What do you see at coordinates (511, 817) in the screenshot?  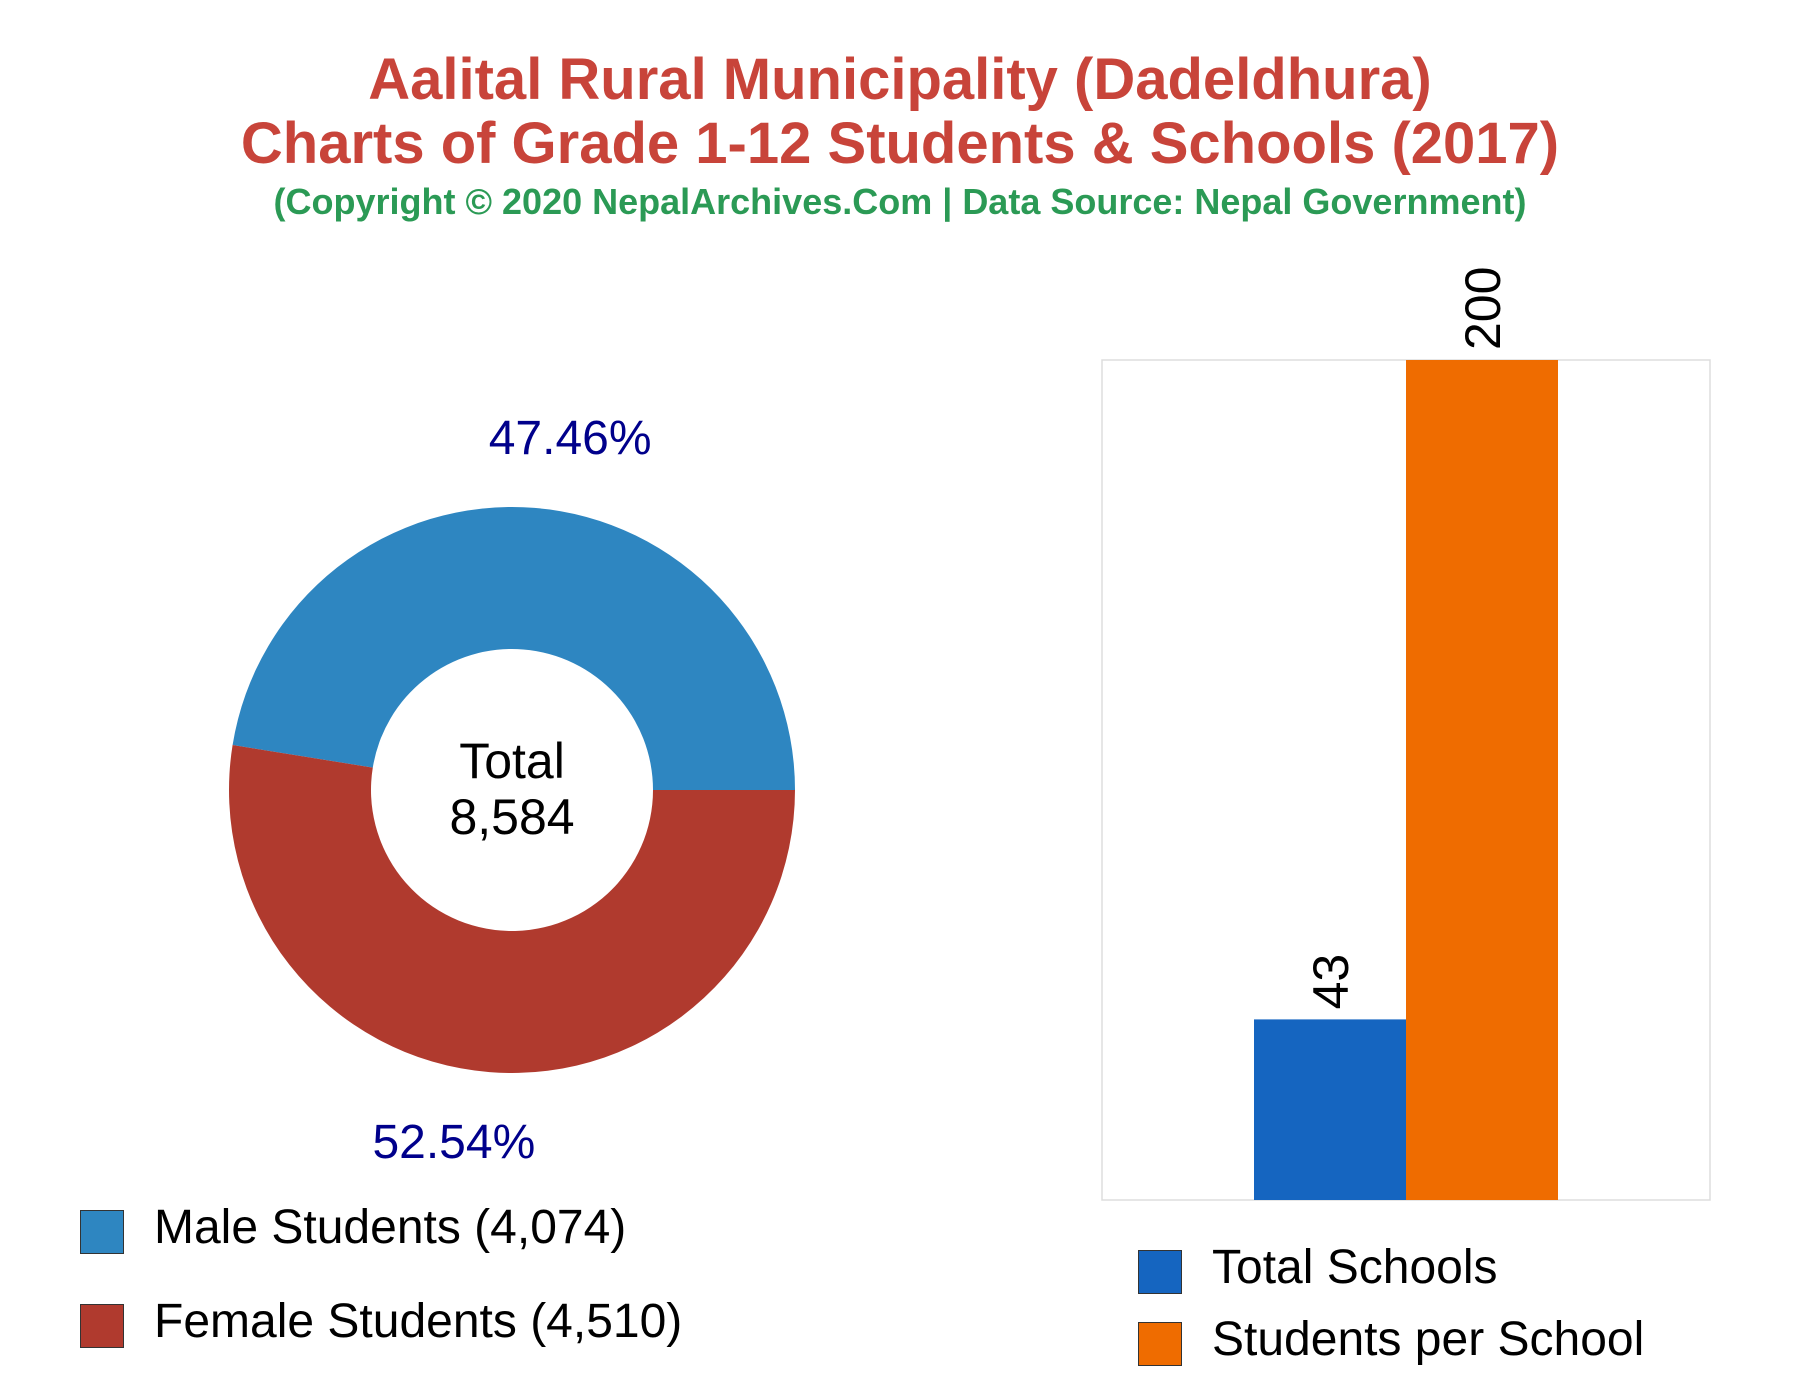 I see `donut-center-value: 8,584` at bounding box center [511, 817].